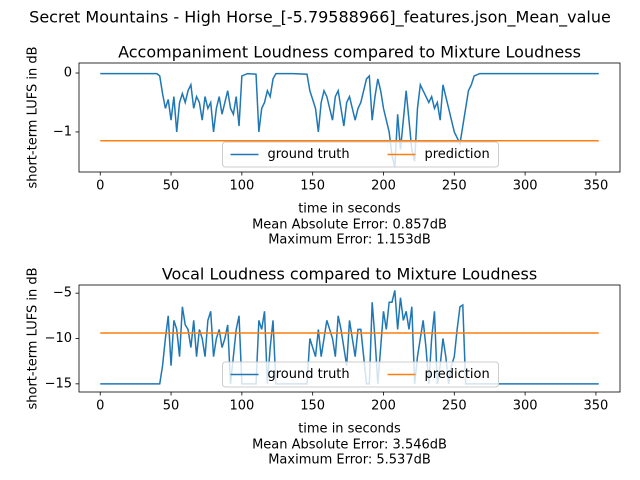  I want to click on annotation: Mean Absolute Error: 0.857dB, so click(349, 225).